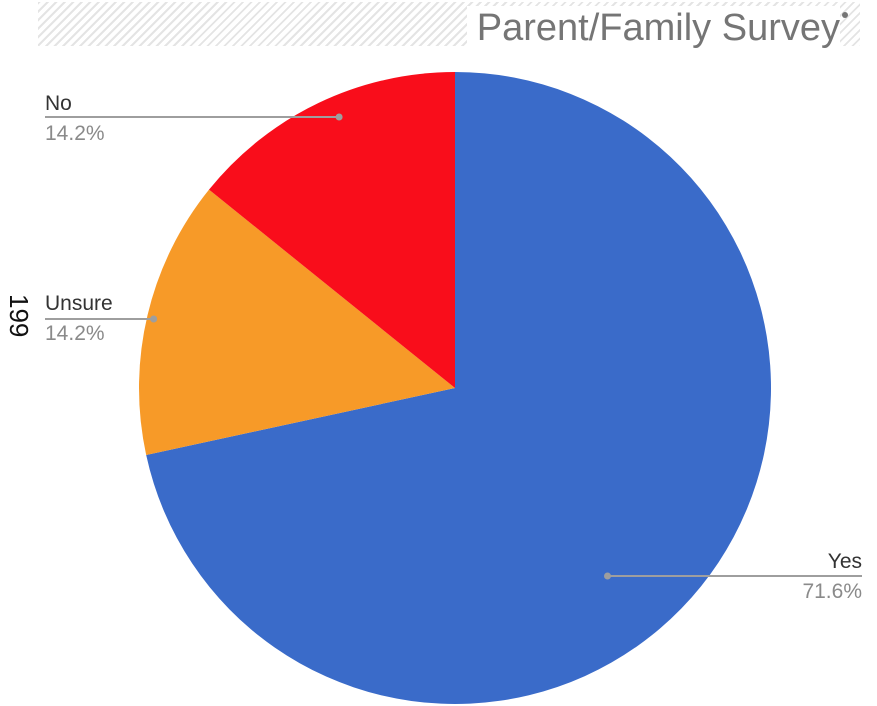 The height and width of the screenshot is (706, 877). What do you see at coordinates (75, 333) in the screenshot?
I see `slice-percent-unsure: 14.2%` at bounding box center [75, 333].